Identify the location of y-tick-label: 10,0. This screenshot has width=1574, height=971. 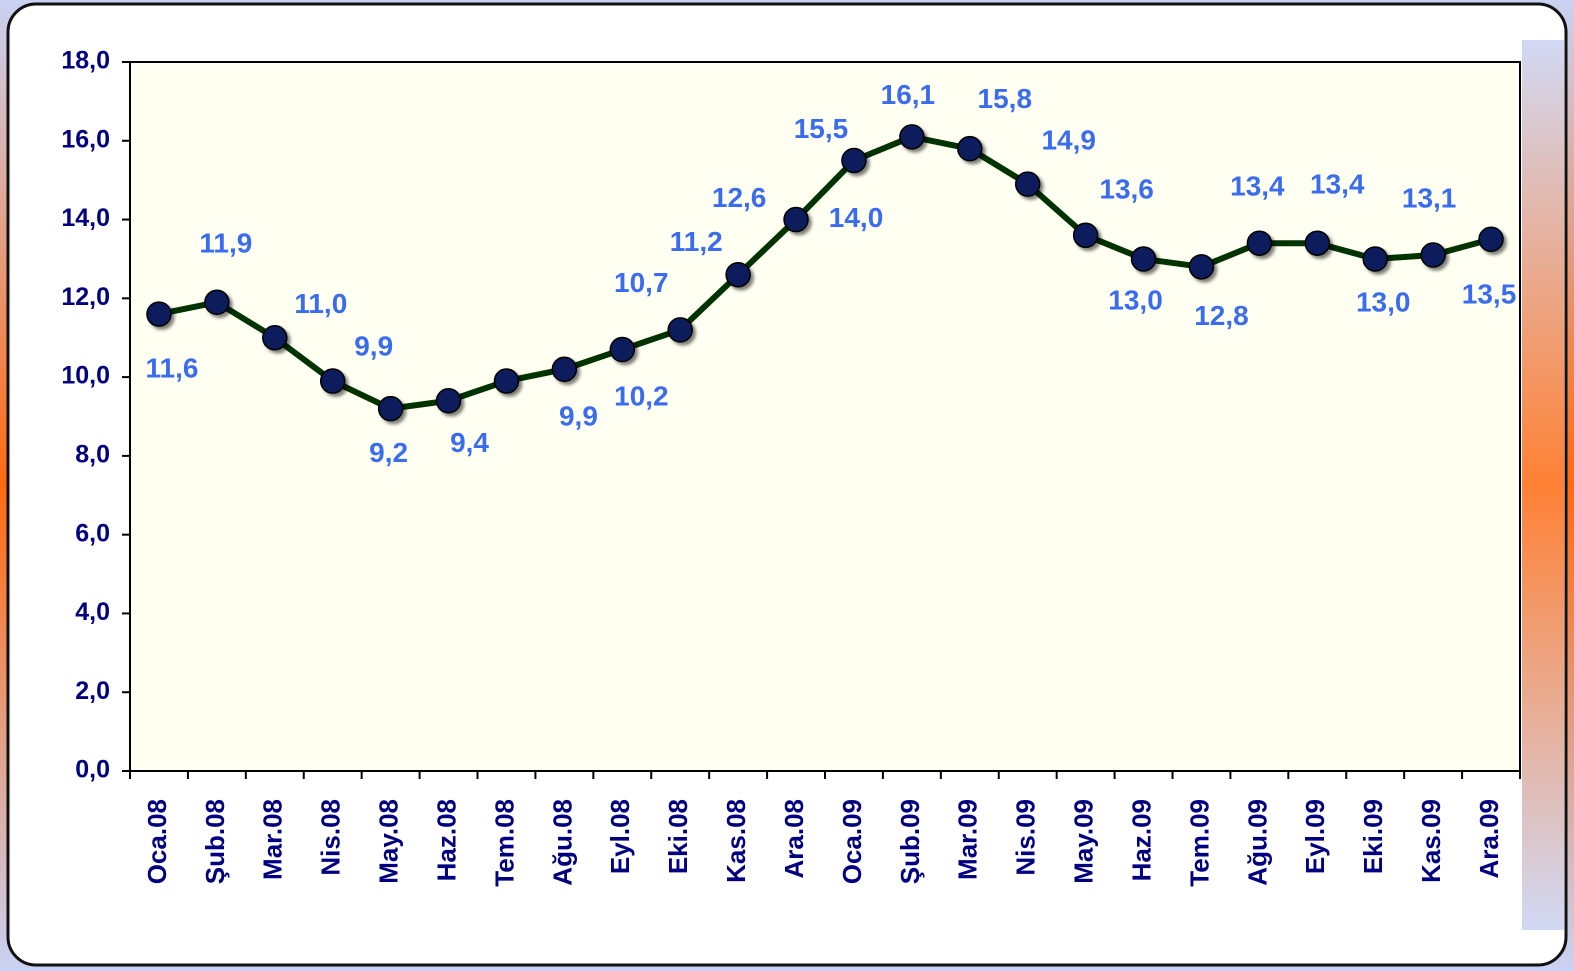
(85, 376).